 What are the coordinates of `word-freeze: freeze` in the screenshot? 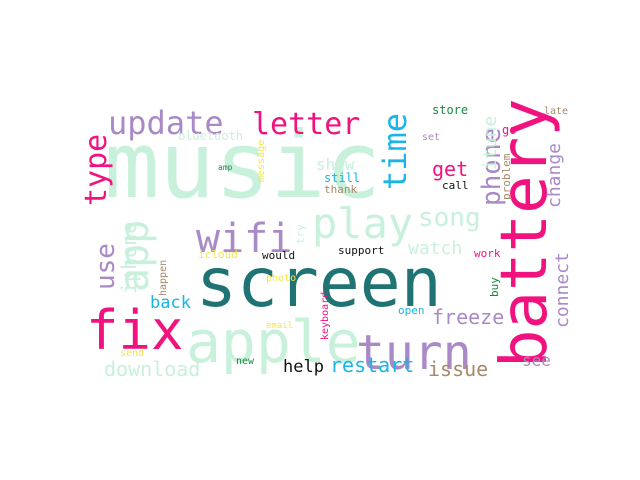 It's located at (468, 317).